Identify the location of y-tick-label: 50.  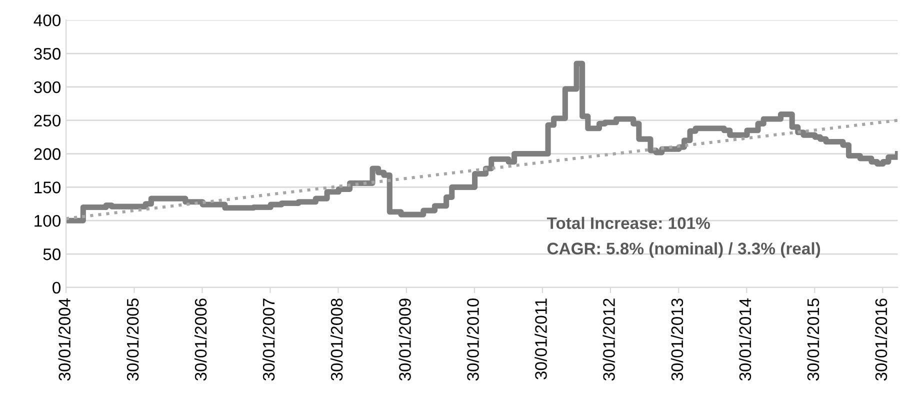
(52, 254).